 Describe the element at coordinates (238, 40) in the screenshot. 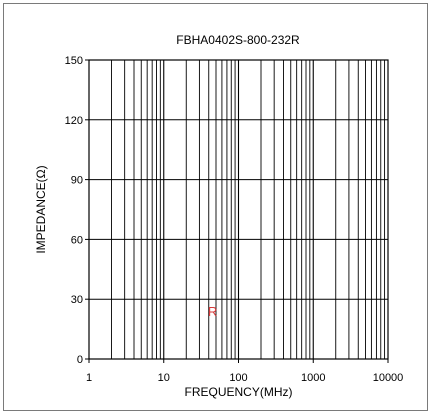

I see `chart-title: FBHA0402S-800-232R` at that location.